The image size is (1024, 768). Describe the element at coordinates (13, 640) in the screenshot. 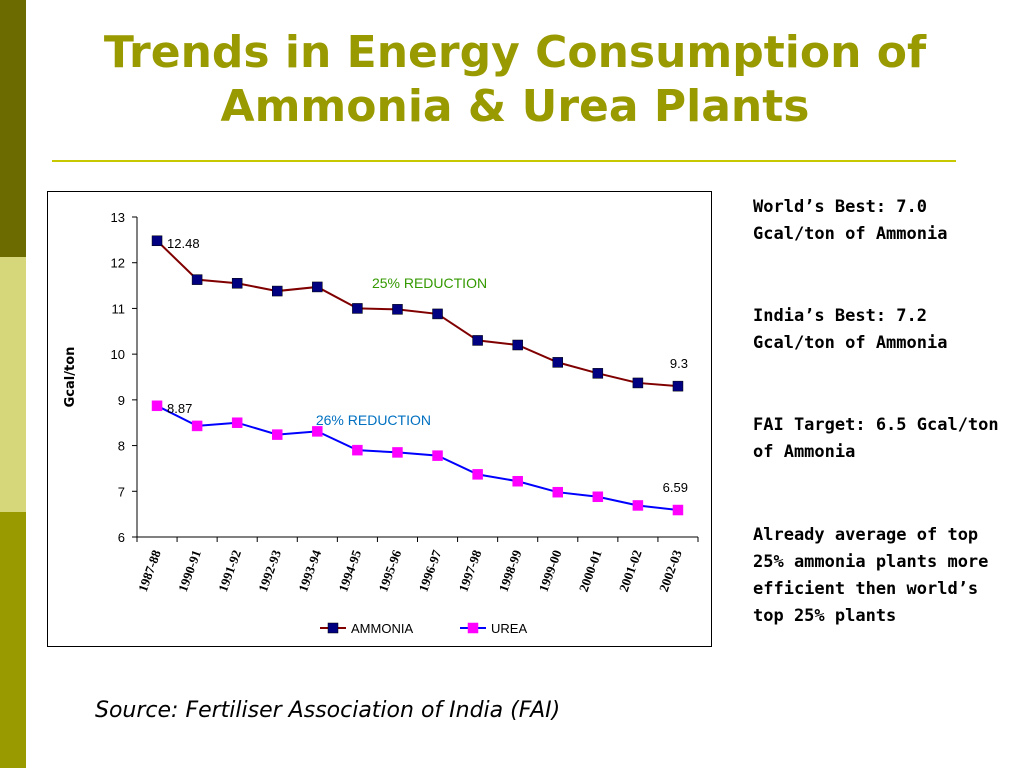

I see `side-bar-olive` at that location.